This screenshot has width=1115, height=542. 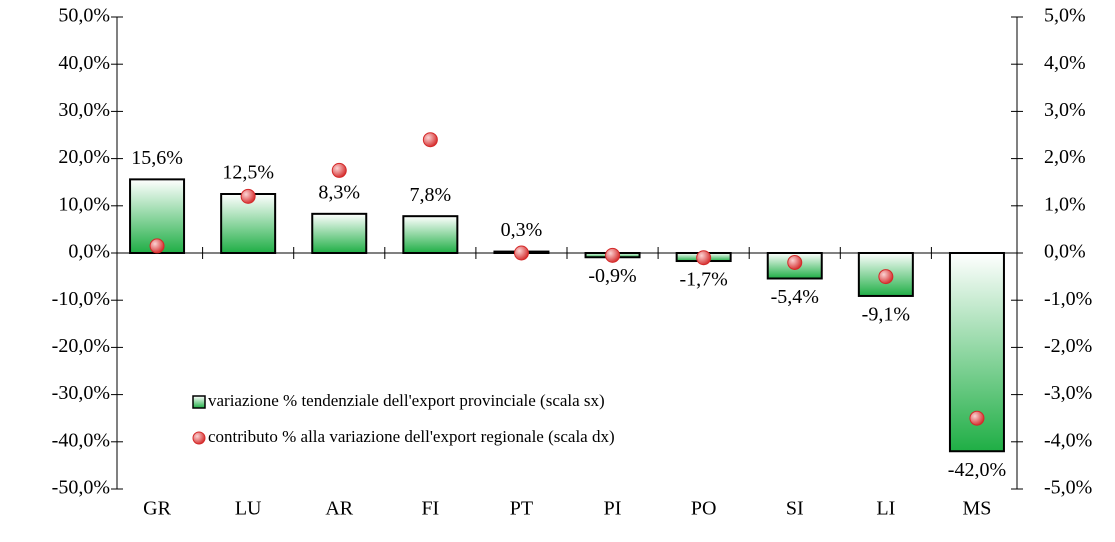 I want to click on x-tick-label: GR, so click(x=157, y=509).